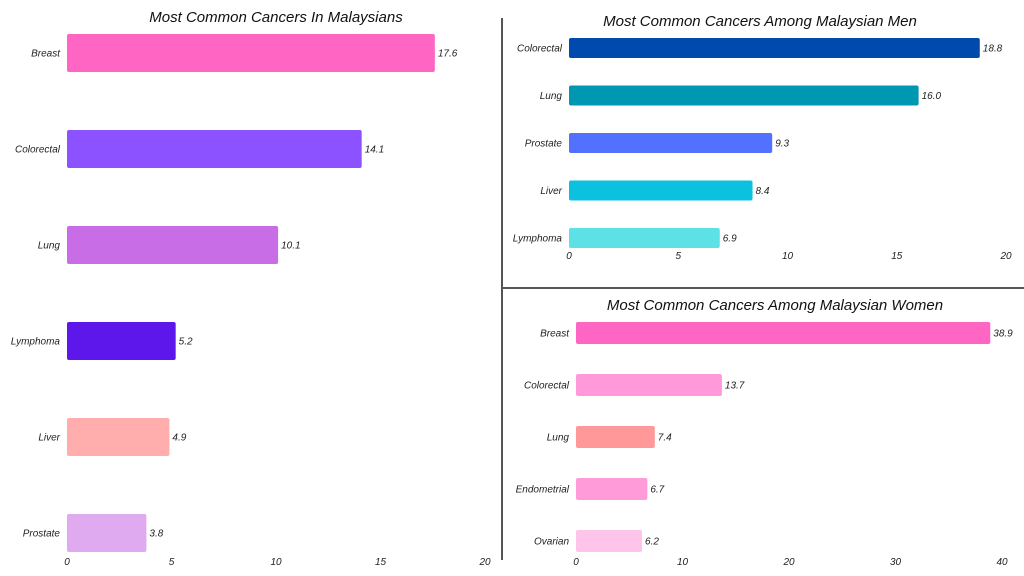 This screenshot has width=1024, height=576. What do you see at coordinates (374, 150) in the screenshot?
I see `value-label: 14.1` at bounding box center [374, 150].